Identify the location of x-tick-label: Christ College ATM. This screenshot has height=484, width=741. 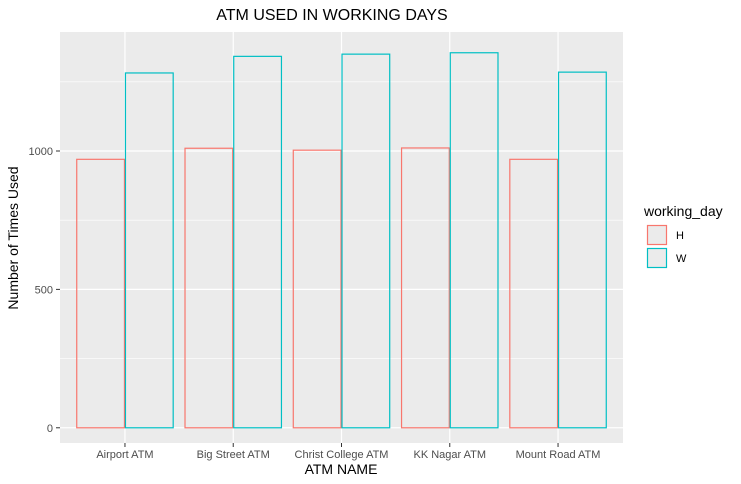
(342, 455).